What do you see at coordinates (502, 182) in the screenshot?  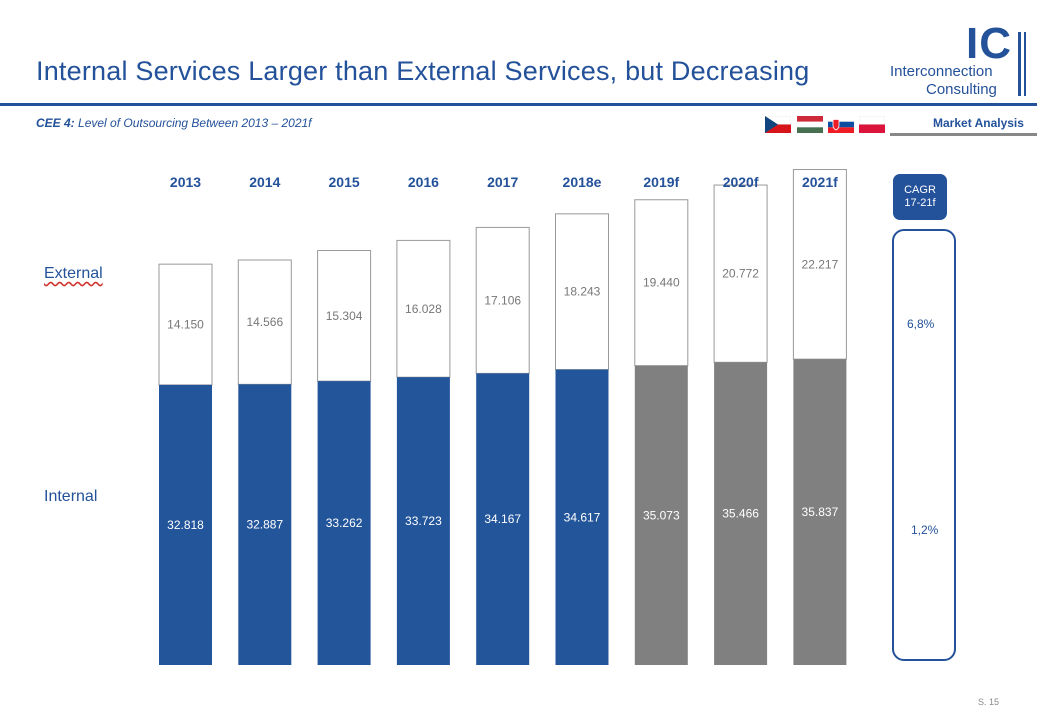 I see `category-label: 2017` at bounding box center [502, 182].